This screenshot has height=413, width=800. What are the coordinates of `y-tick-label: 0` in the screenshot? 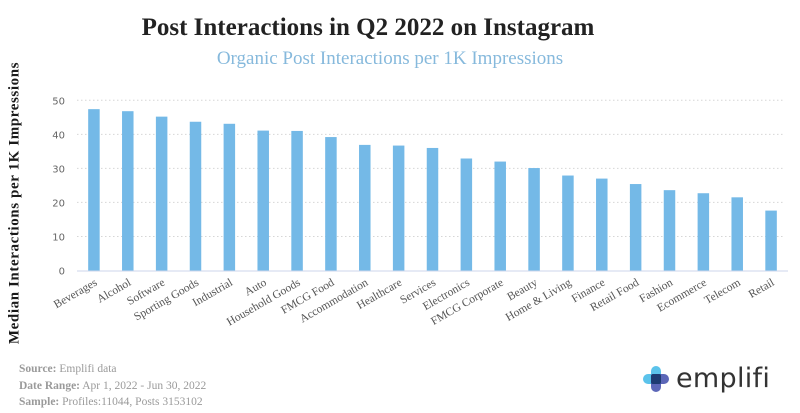 It's located at (62, 272).